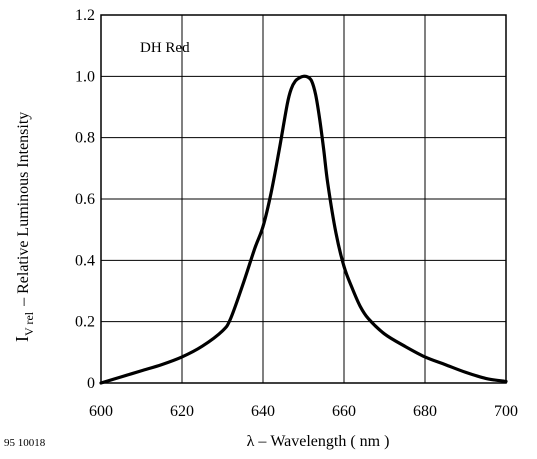 Image resolution: width=537 pixels, height=459 pixels. I want to click on x-tick-label: 640, so click(263, 411).